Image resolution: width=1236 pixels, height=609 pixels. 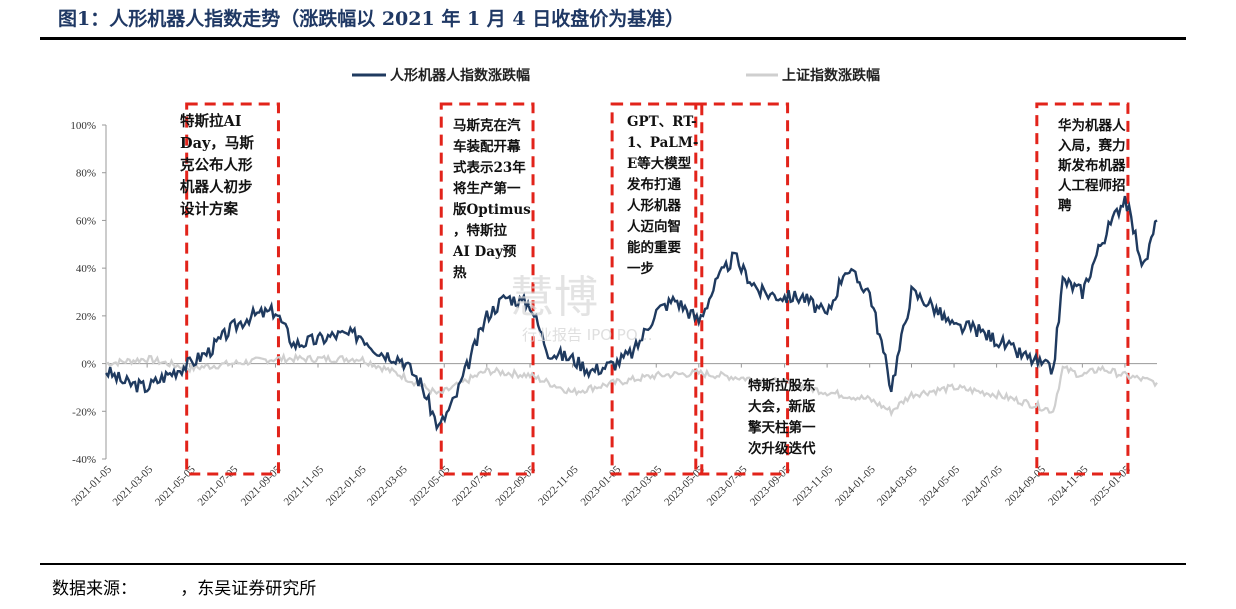 I want to click on annotation-line: Day，马斯, so click(x=217, y=143).